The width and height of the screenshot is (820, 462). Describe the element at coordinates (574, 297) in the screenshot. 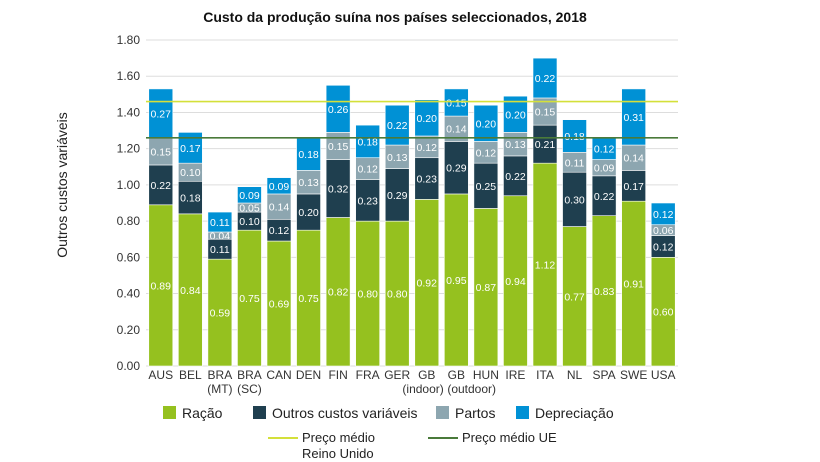

I see `data-label: 0.77` at that location.